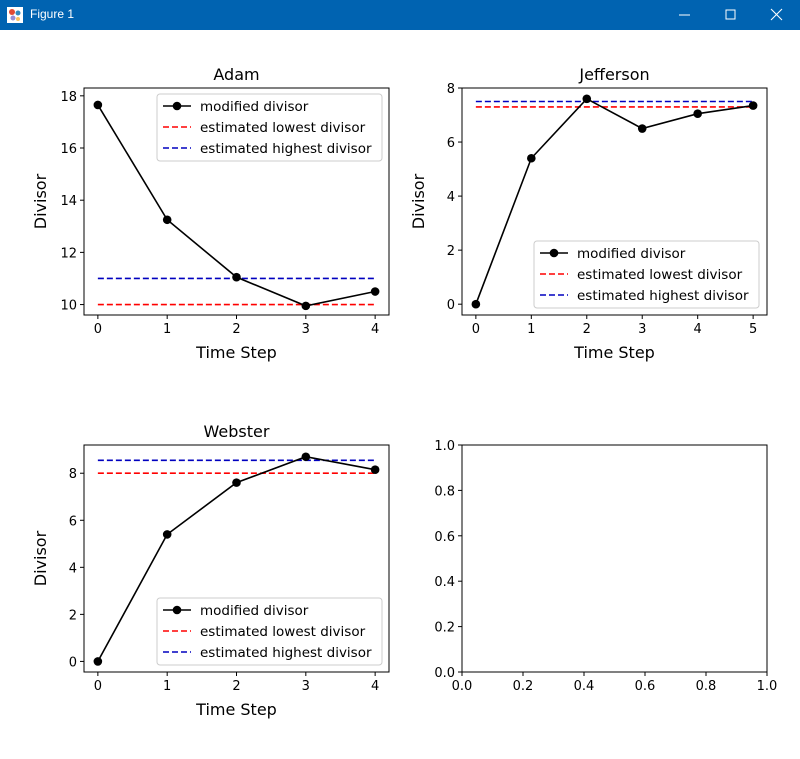 Image resolution: width=800 pixels, height=759 pixels. I want to click on y-tick-label: 1.0, so click(444, 446).